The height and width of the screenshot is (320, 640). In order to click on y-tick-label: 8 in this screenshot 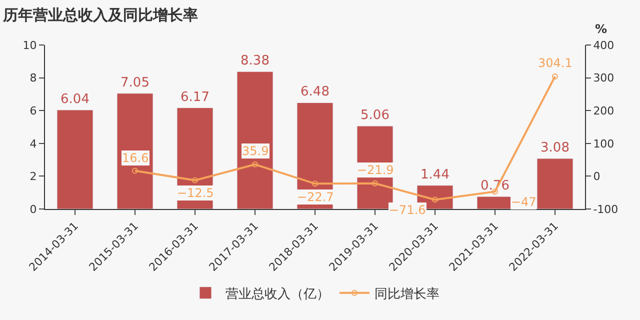, I will do `click(33, 78)`.